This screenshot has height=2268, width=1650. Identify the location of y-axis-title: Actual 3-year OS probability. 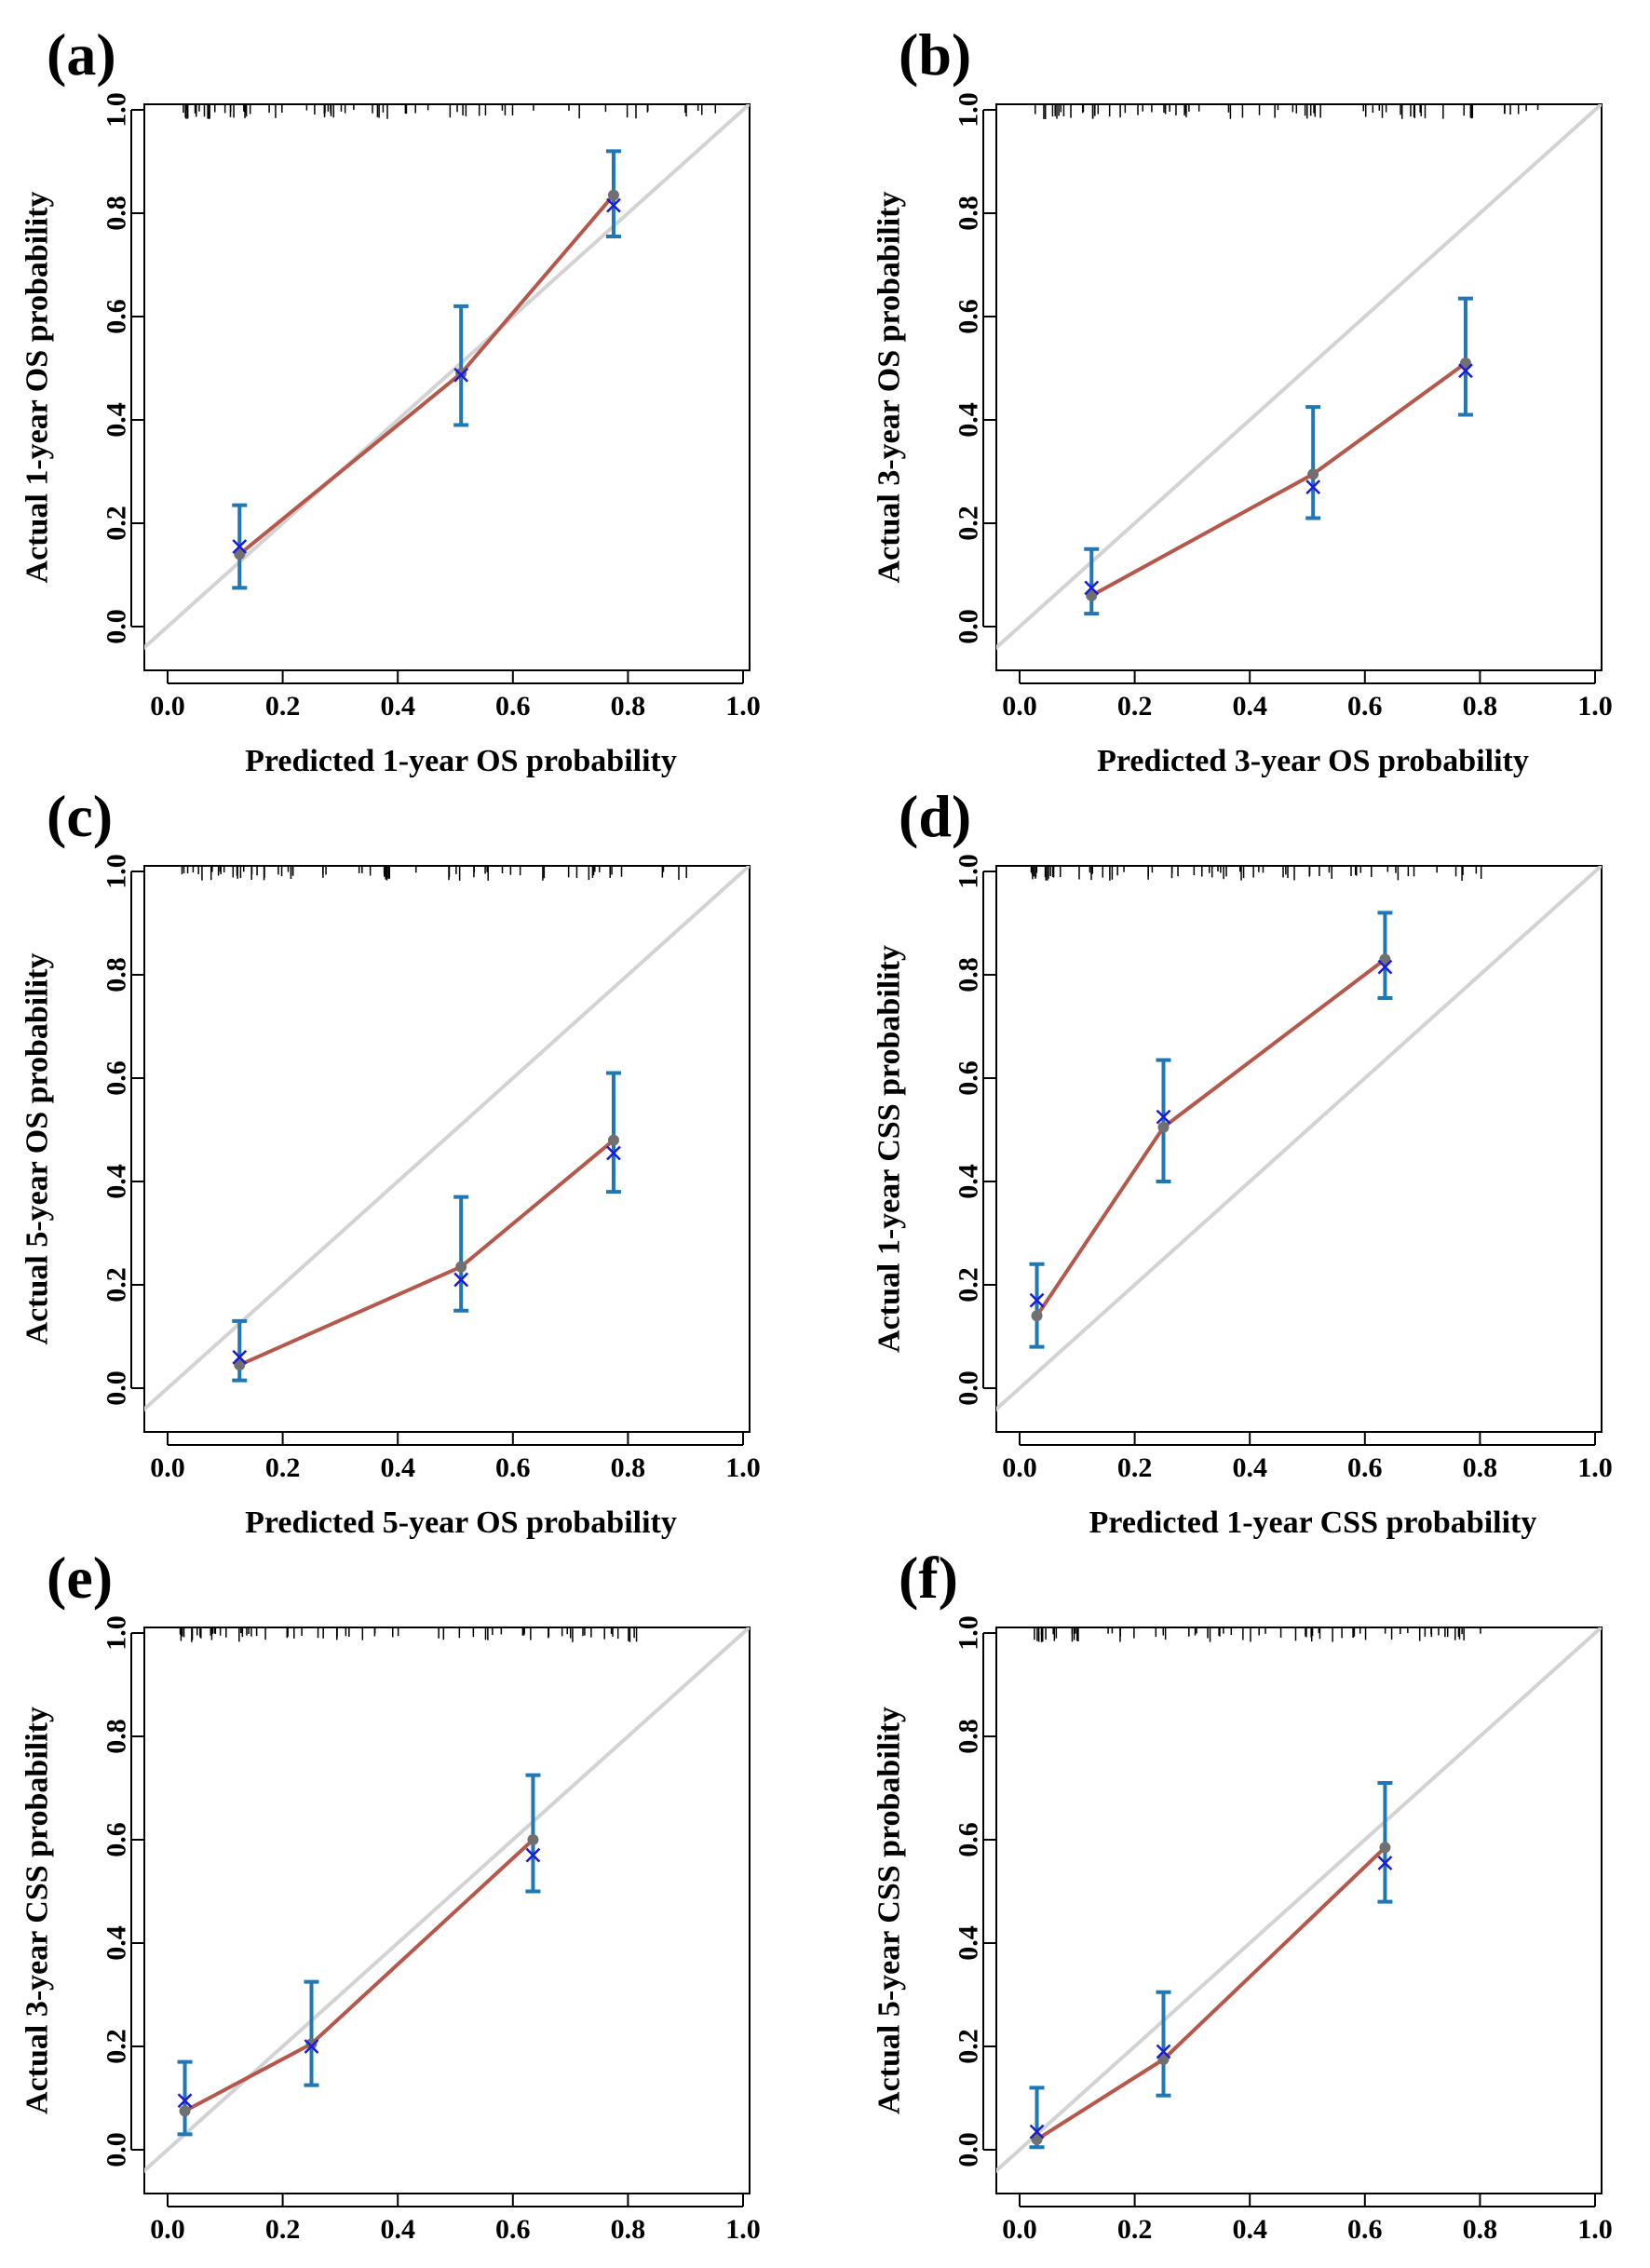
(889, 388).